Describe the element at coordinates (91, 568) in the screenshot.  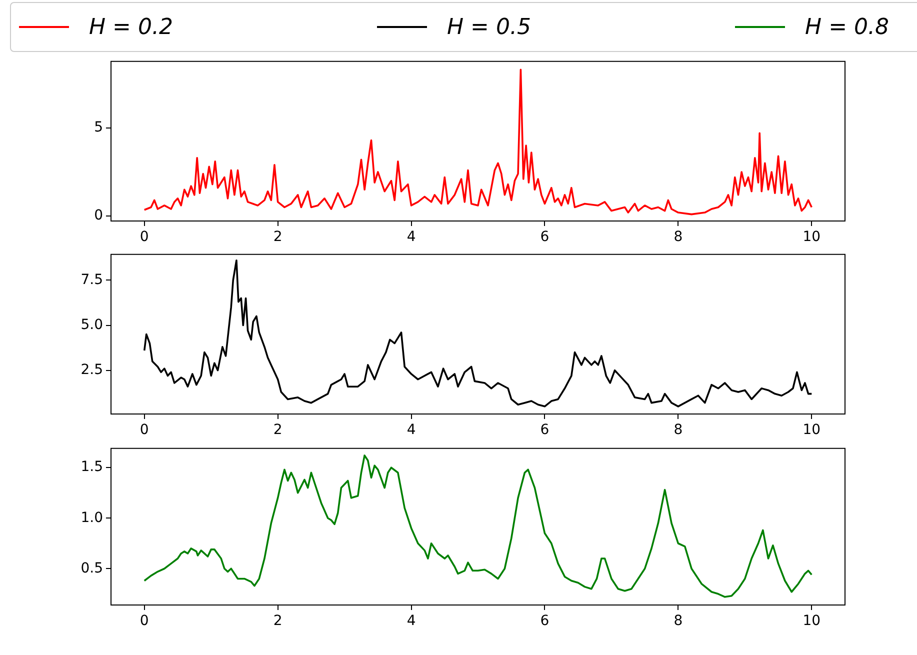
I see `y-tick-label: 0.5` at that location.